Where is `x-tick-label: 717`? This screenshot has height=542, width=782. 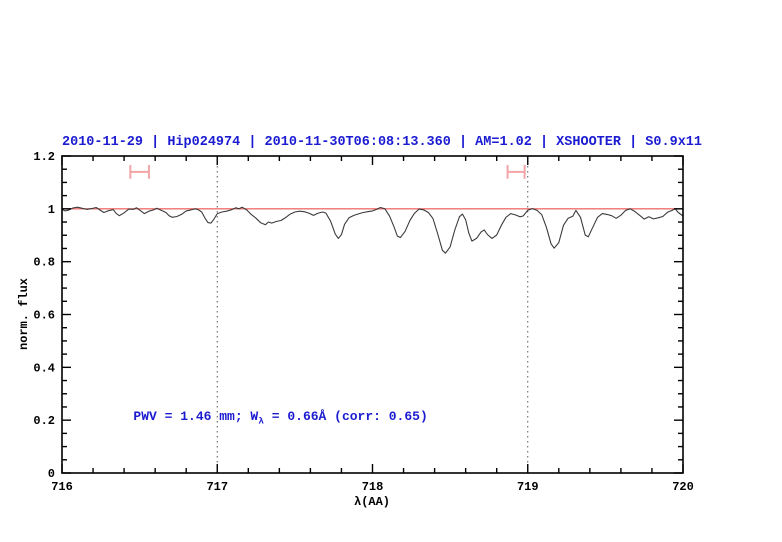
x-tick-label: 717 is located at coordinates (217, 487).